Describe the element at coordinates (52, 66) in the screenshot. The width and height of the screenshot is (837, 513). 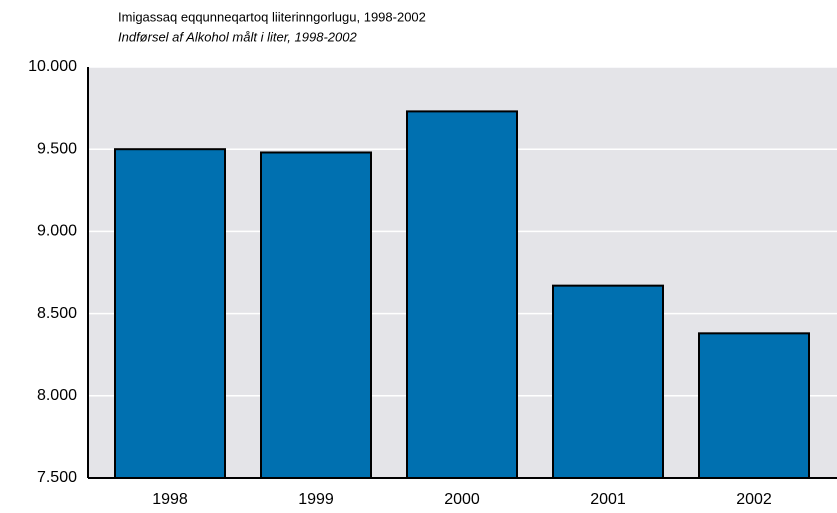
I see `y-tick-label: 10.000` at that location.